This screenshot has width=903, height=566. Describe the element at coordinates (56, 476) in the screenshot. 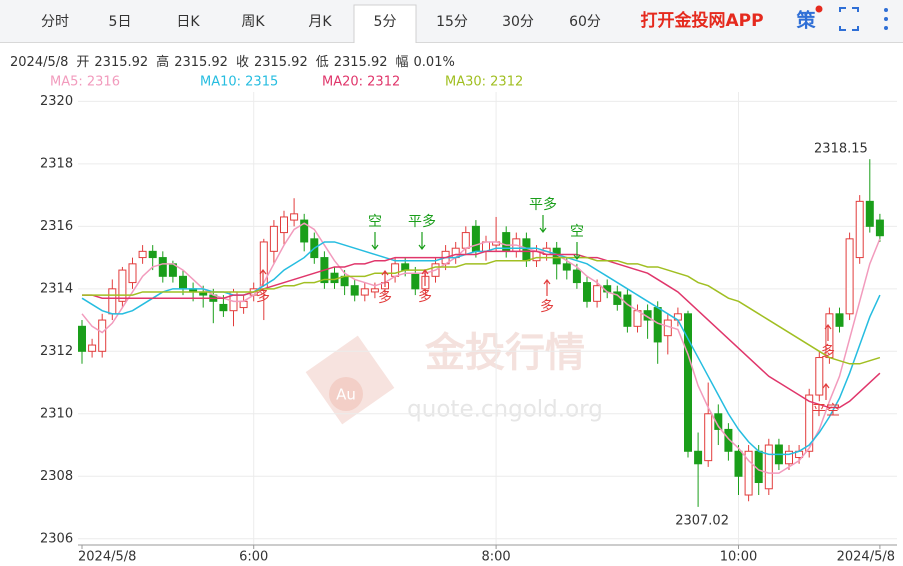

I see `y-tick-label: 2308` at that location.